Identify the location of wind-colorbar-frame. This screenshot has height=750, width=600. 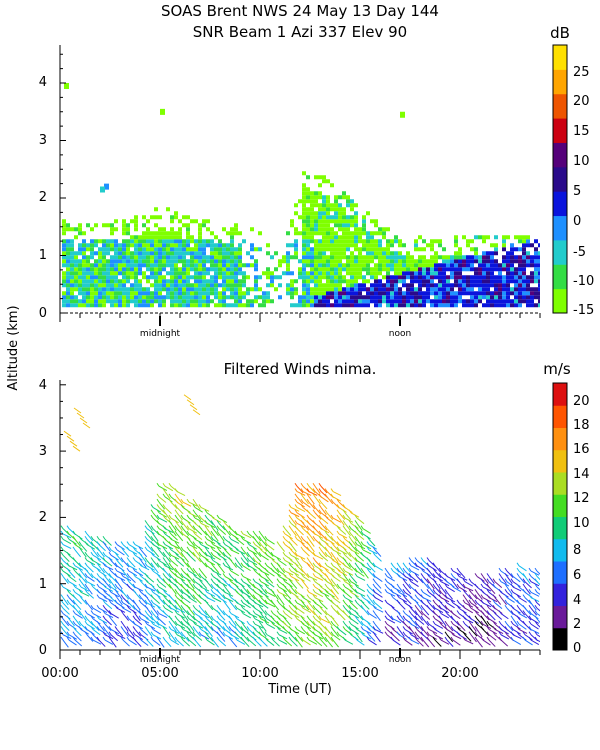
(560, 516).